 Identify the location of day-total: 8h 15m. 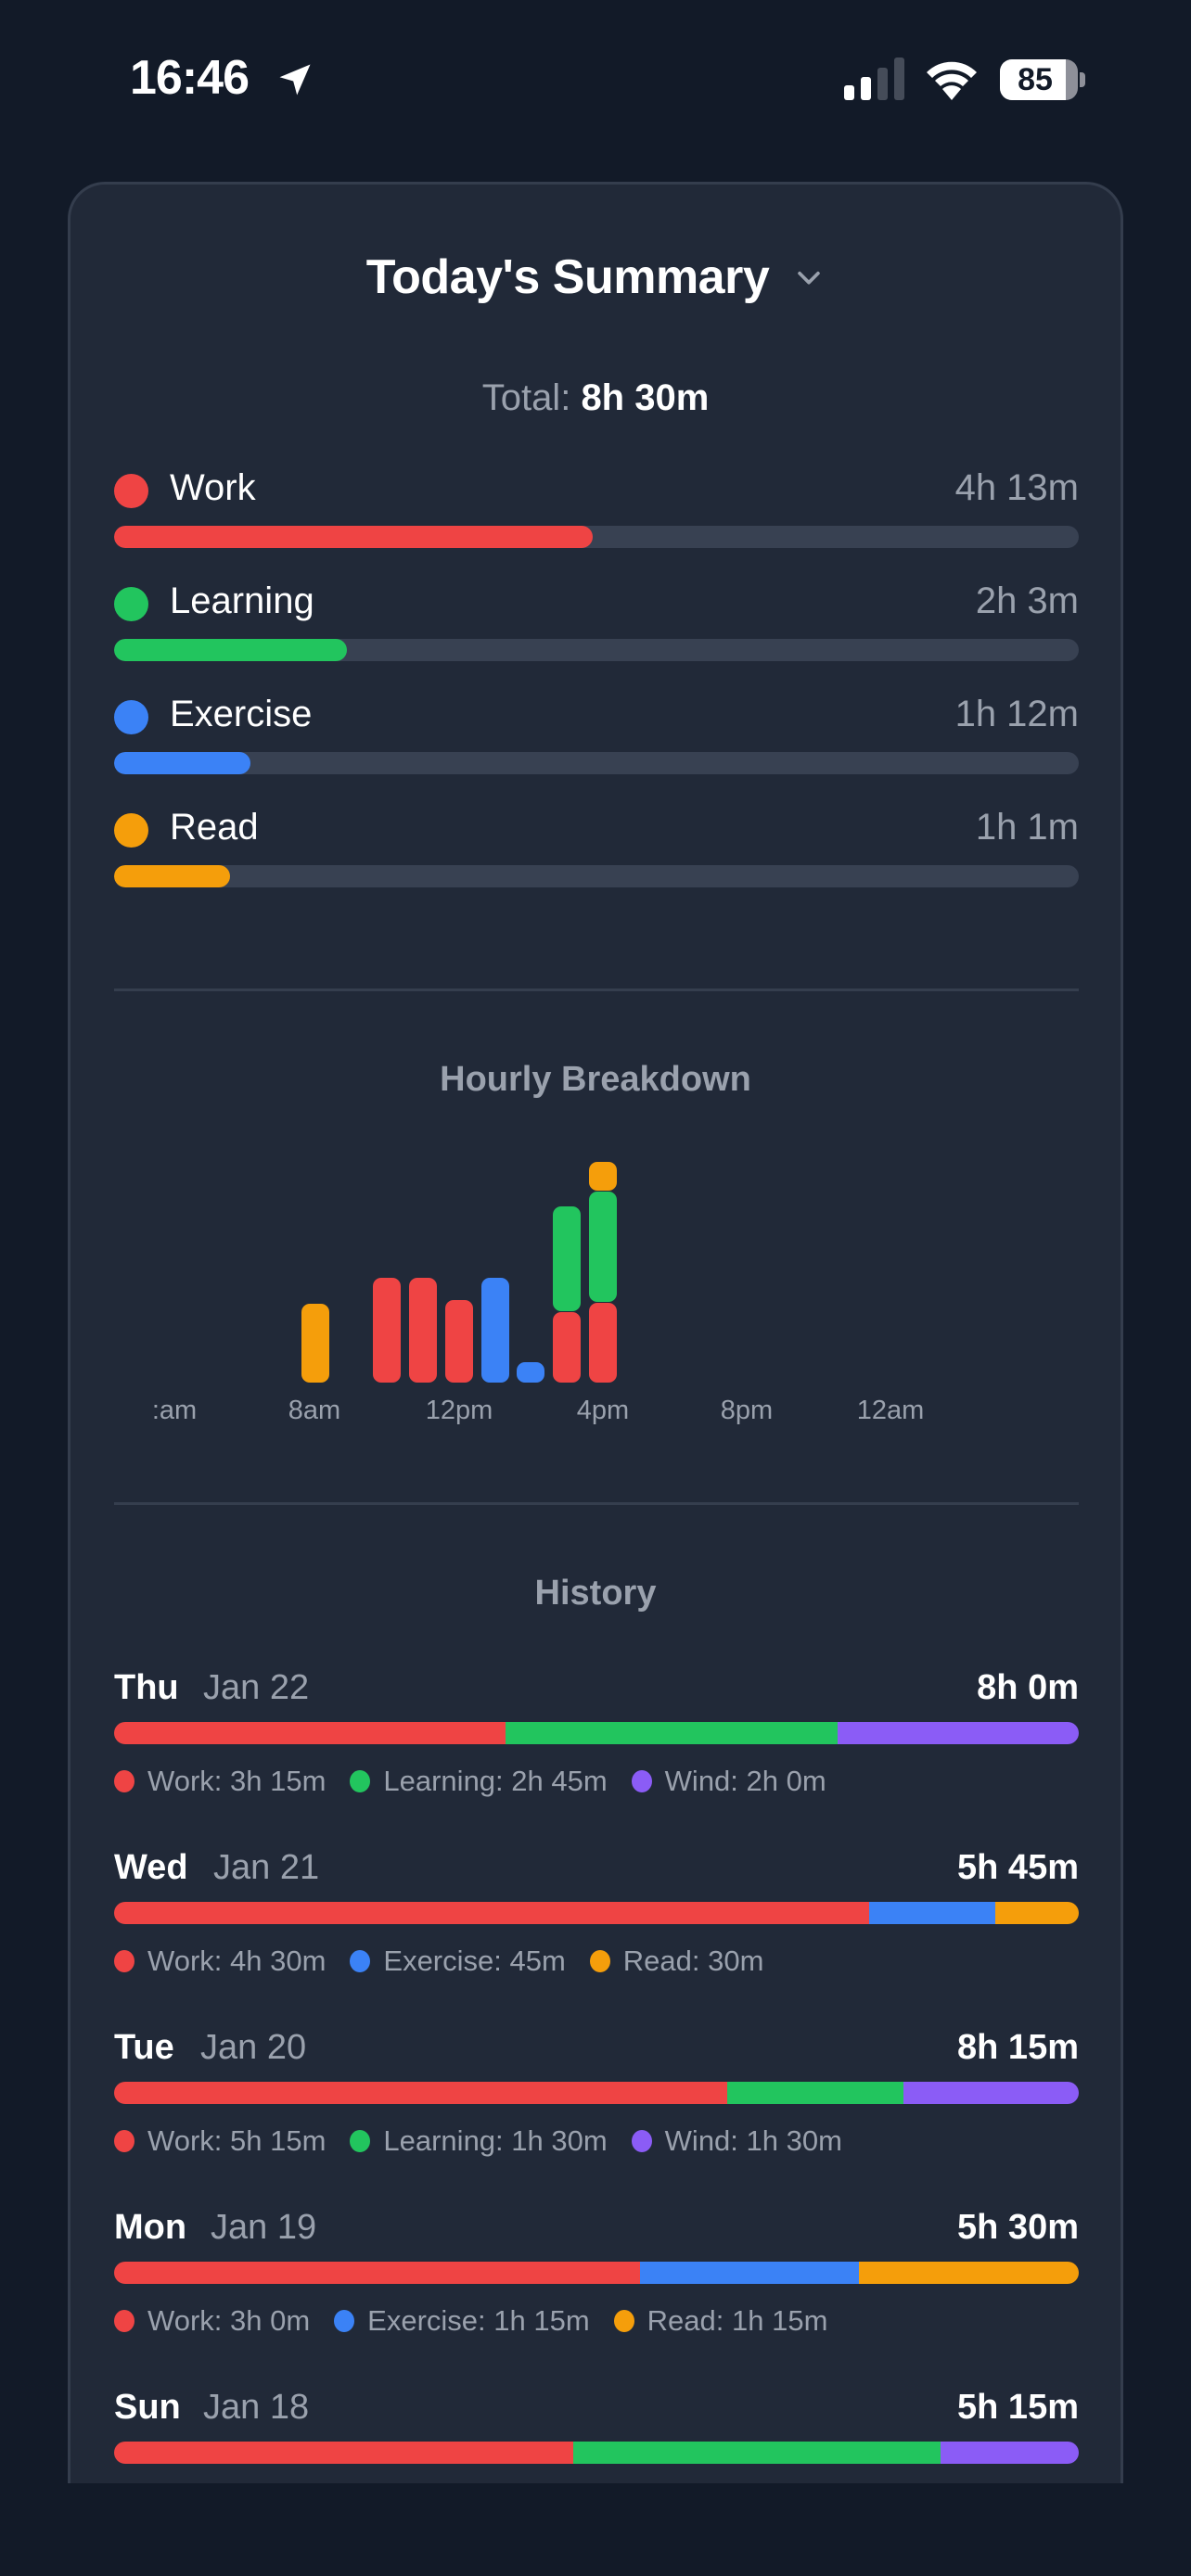
(1018, 2048).